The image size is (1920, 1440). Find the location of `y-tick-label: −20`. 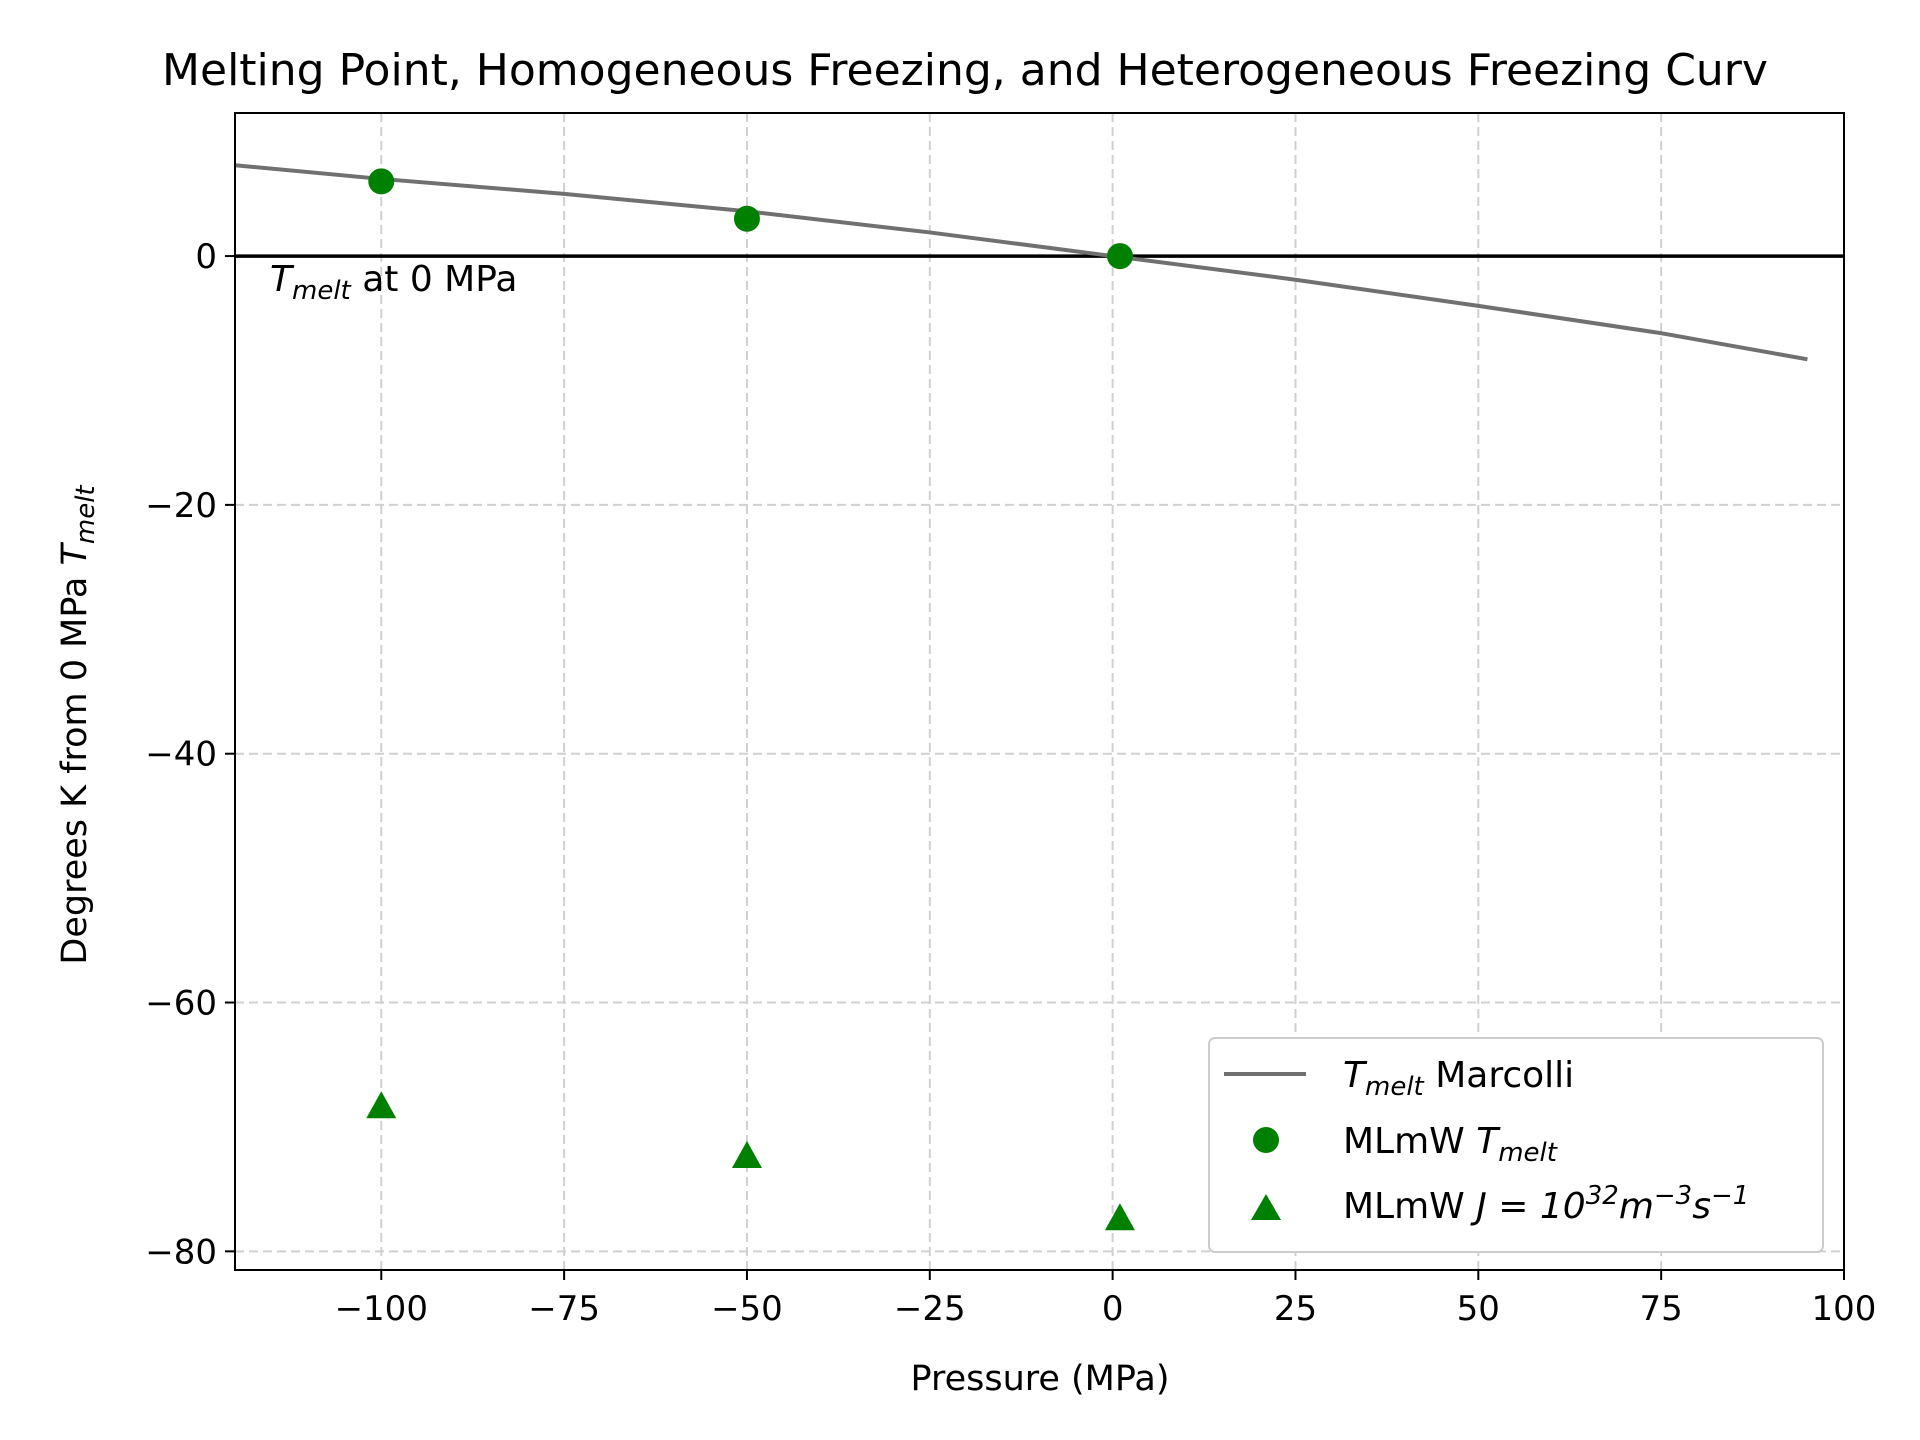

y-tick-label: −20 is located at coordinates (181, 506).